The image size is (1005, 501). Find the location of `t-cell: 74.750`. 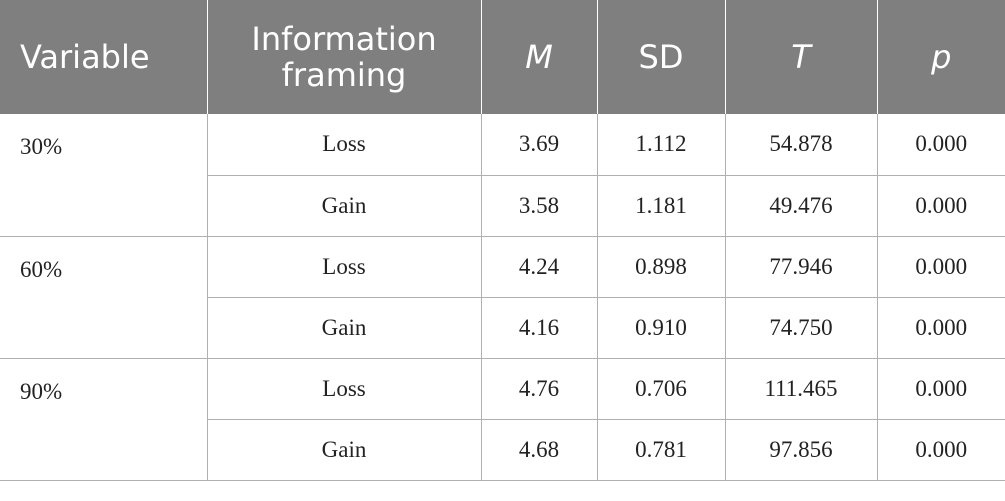

t-cell: 74.750 is located at coordinates (800, 328).